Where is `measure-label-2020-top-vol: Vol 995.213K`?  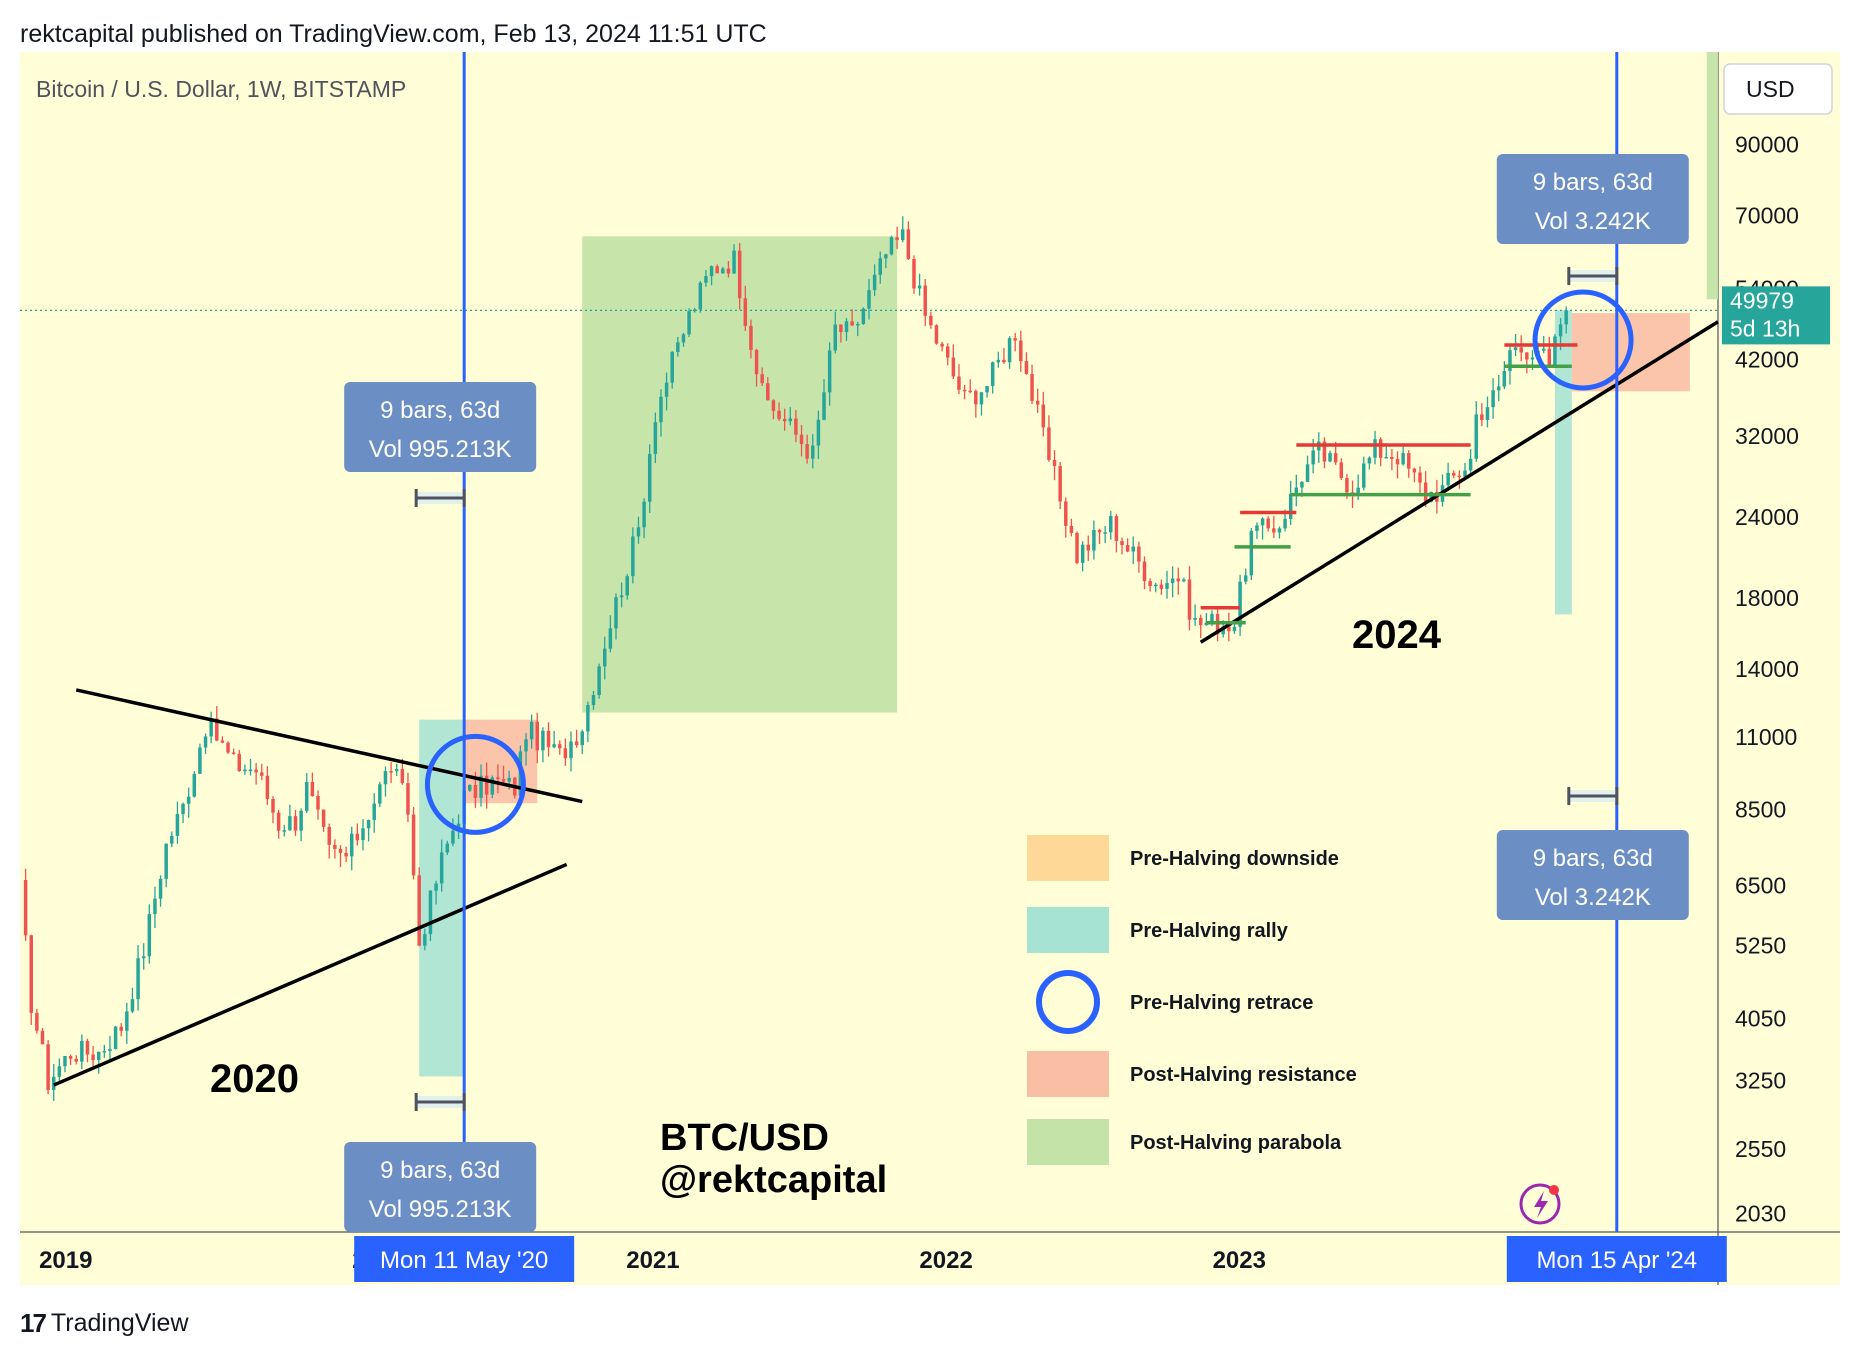 measure-label-2020-top-vol: Vol 995.213K is located at coordinates (440, 449).